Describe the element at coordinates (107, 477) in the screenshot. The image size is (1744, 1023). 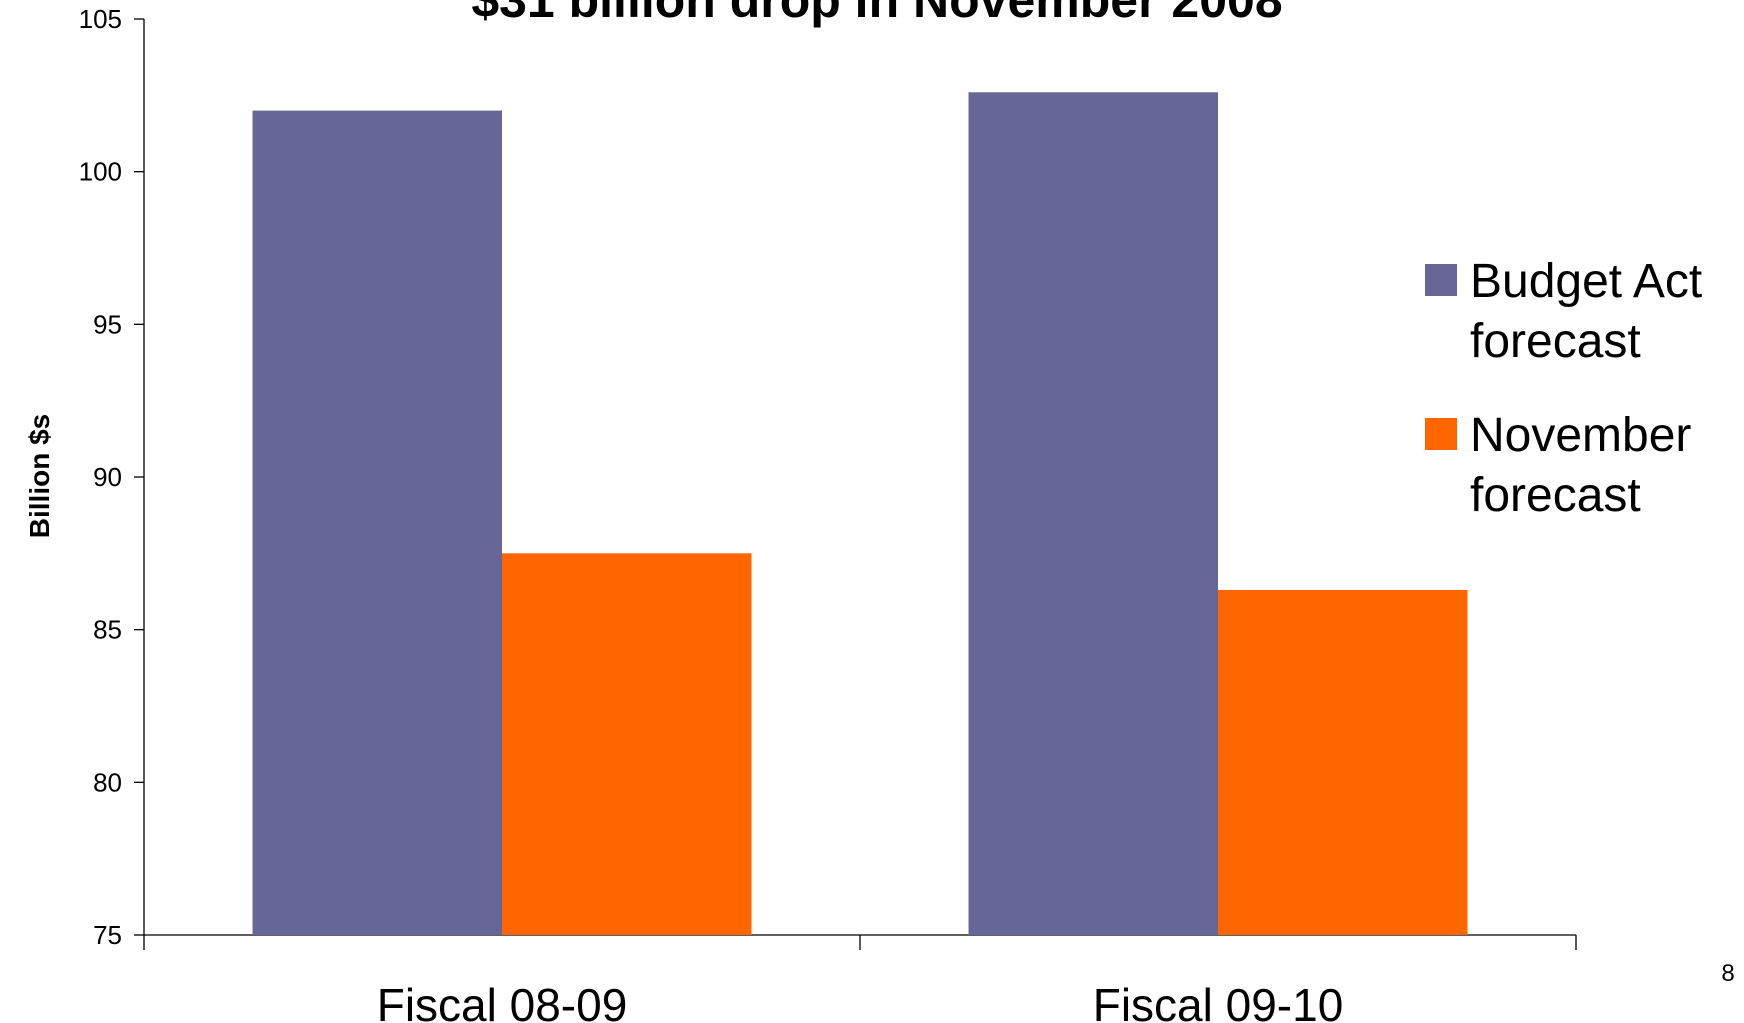
I see `y-tick-label: 90` at that location.